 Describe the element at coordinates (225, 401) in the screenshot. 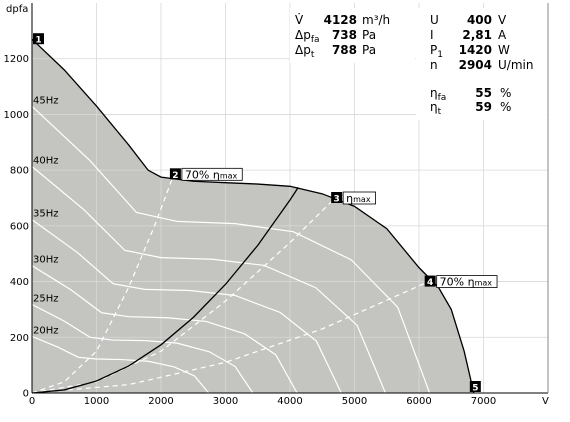

I see `x-tick-label: 3000` at that location.